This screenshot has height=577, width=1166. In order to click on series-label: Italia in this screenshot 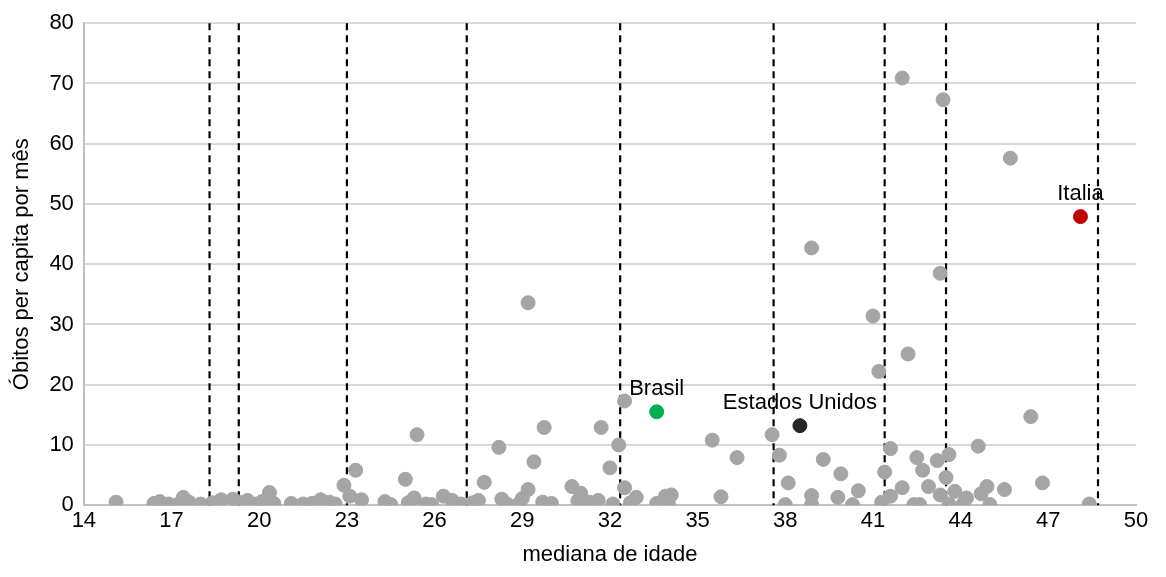, I will do `click(1081, 192)`.